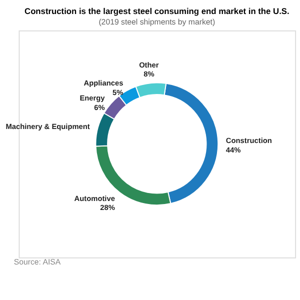  Describe the element at coordinates (38, 261) in the screenshot. I see `source-note: Source: AISA` at that location.